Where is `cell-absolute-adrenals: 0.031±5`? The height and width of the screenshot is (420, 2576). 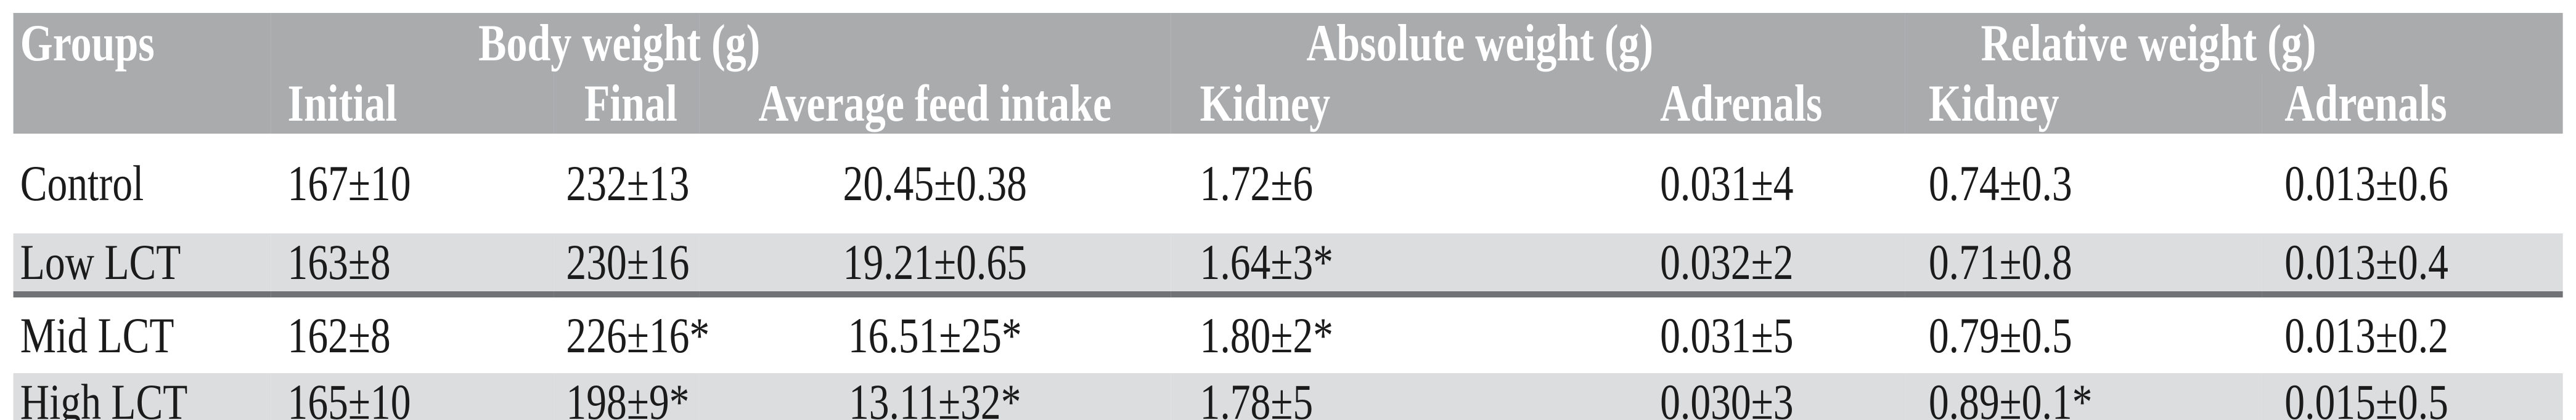 cell-absolute-adrenals: 0.031±5 is located at coordinates (1727, 335).